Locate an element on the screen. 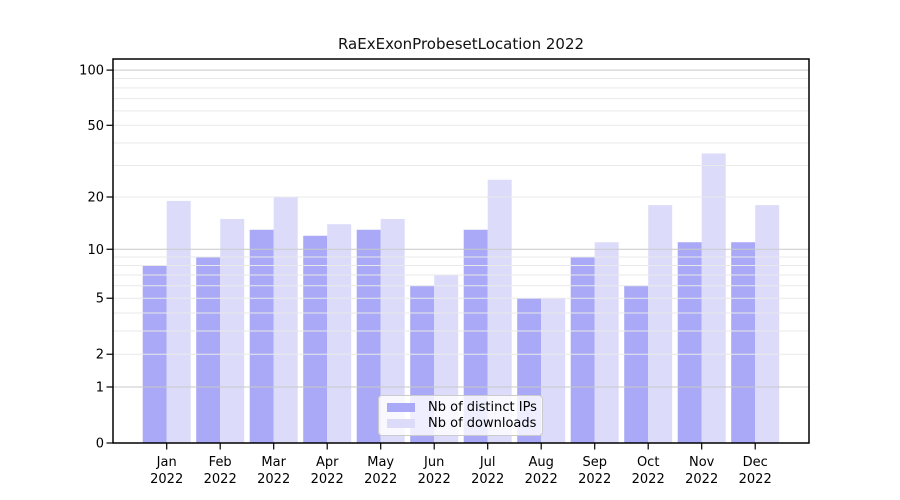 This screenshot has height=500, width=900. y-tick-label: 2 is located at coordinates (100, 355).